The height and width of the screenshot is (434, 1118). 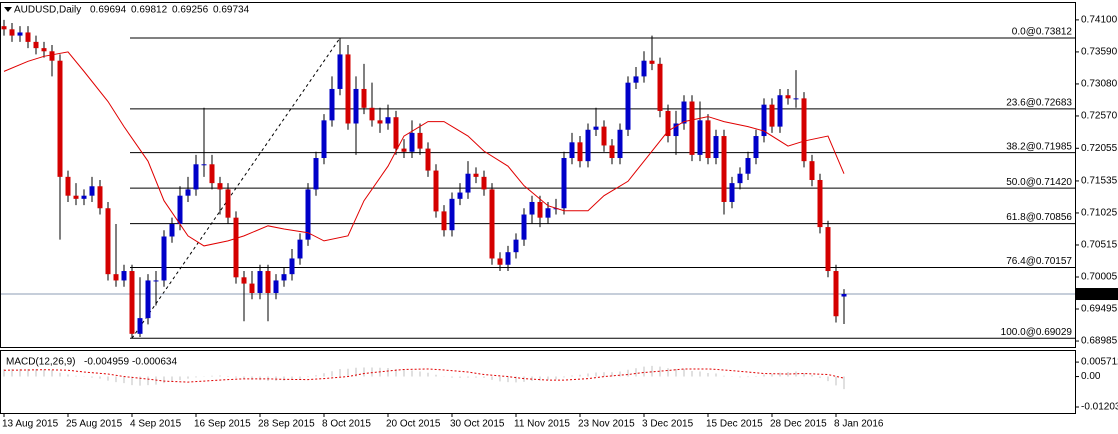 I want to click on current-price-label: 0.69734, so click(x=1098, y=294).